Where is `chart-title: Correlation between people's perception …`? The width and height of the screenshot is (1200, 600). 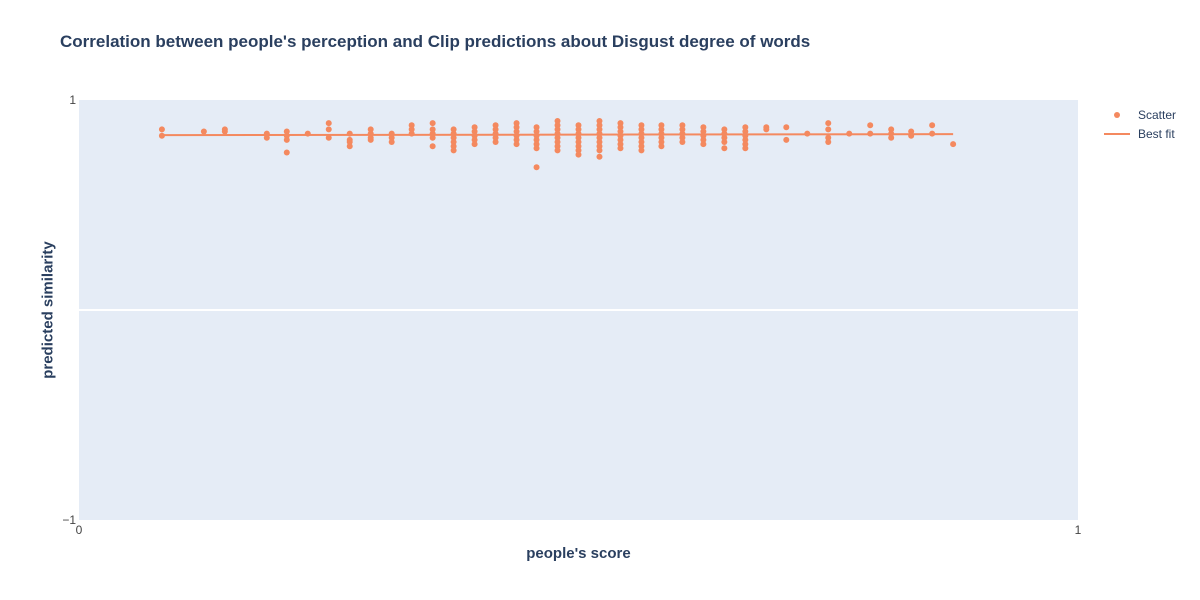 chart-title: Correlation between people's perception … is located at coordinates (435, 41).